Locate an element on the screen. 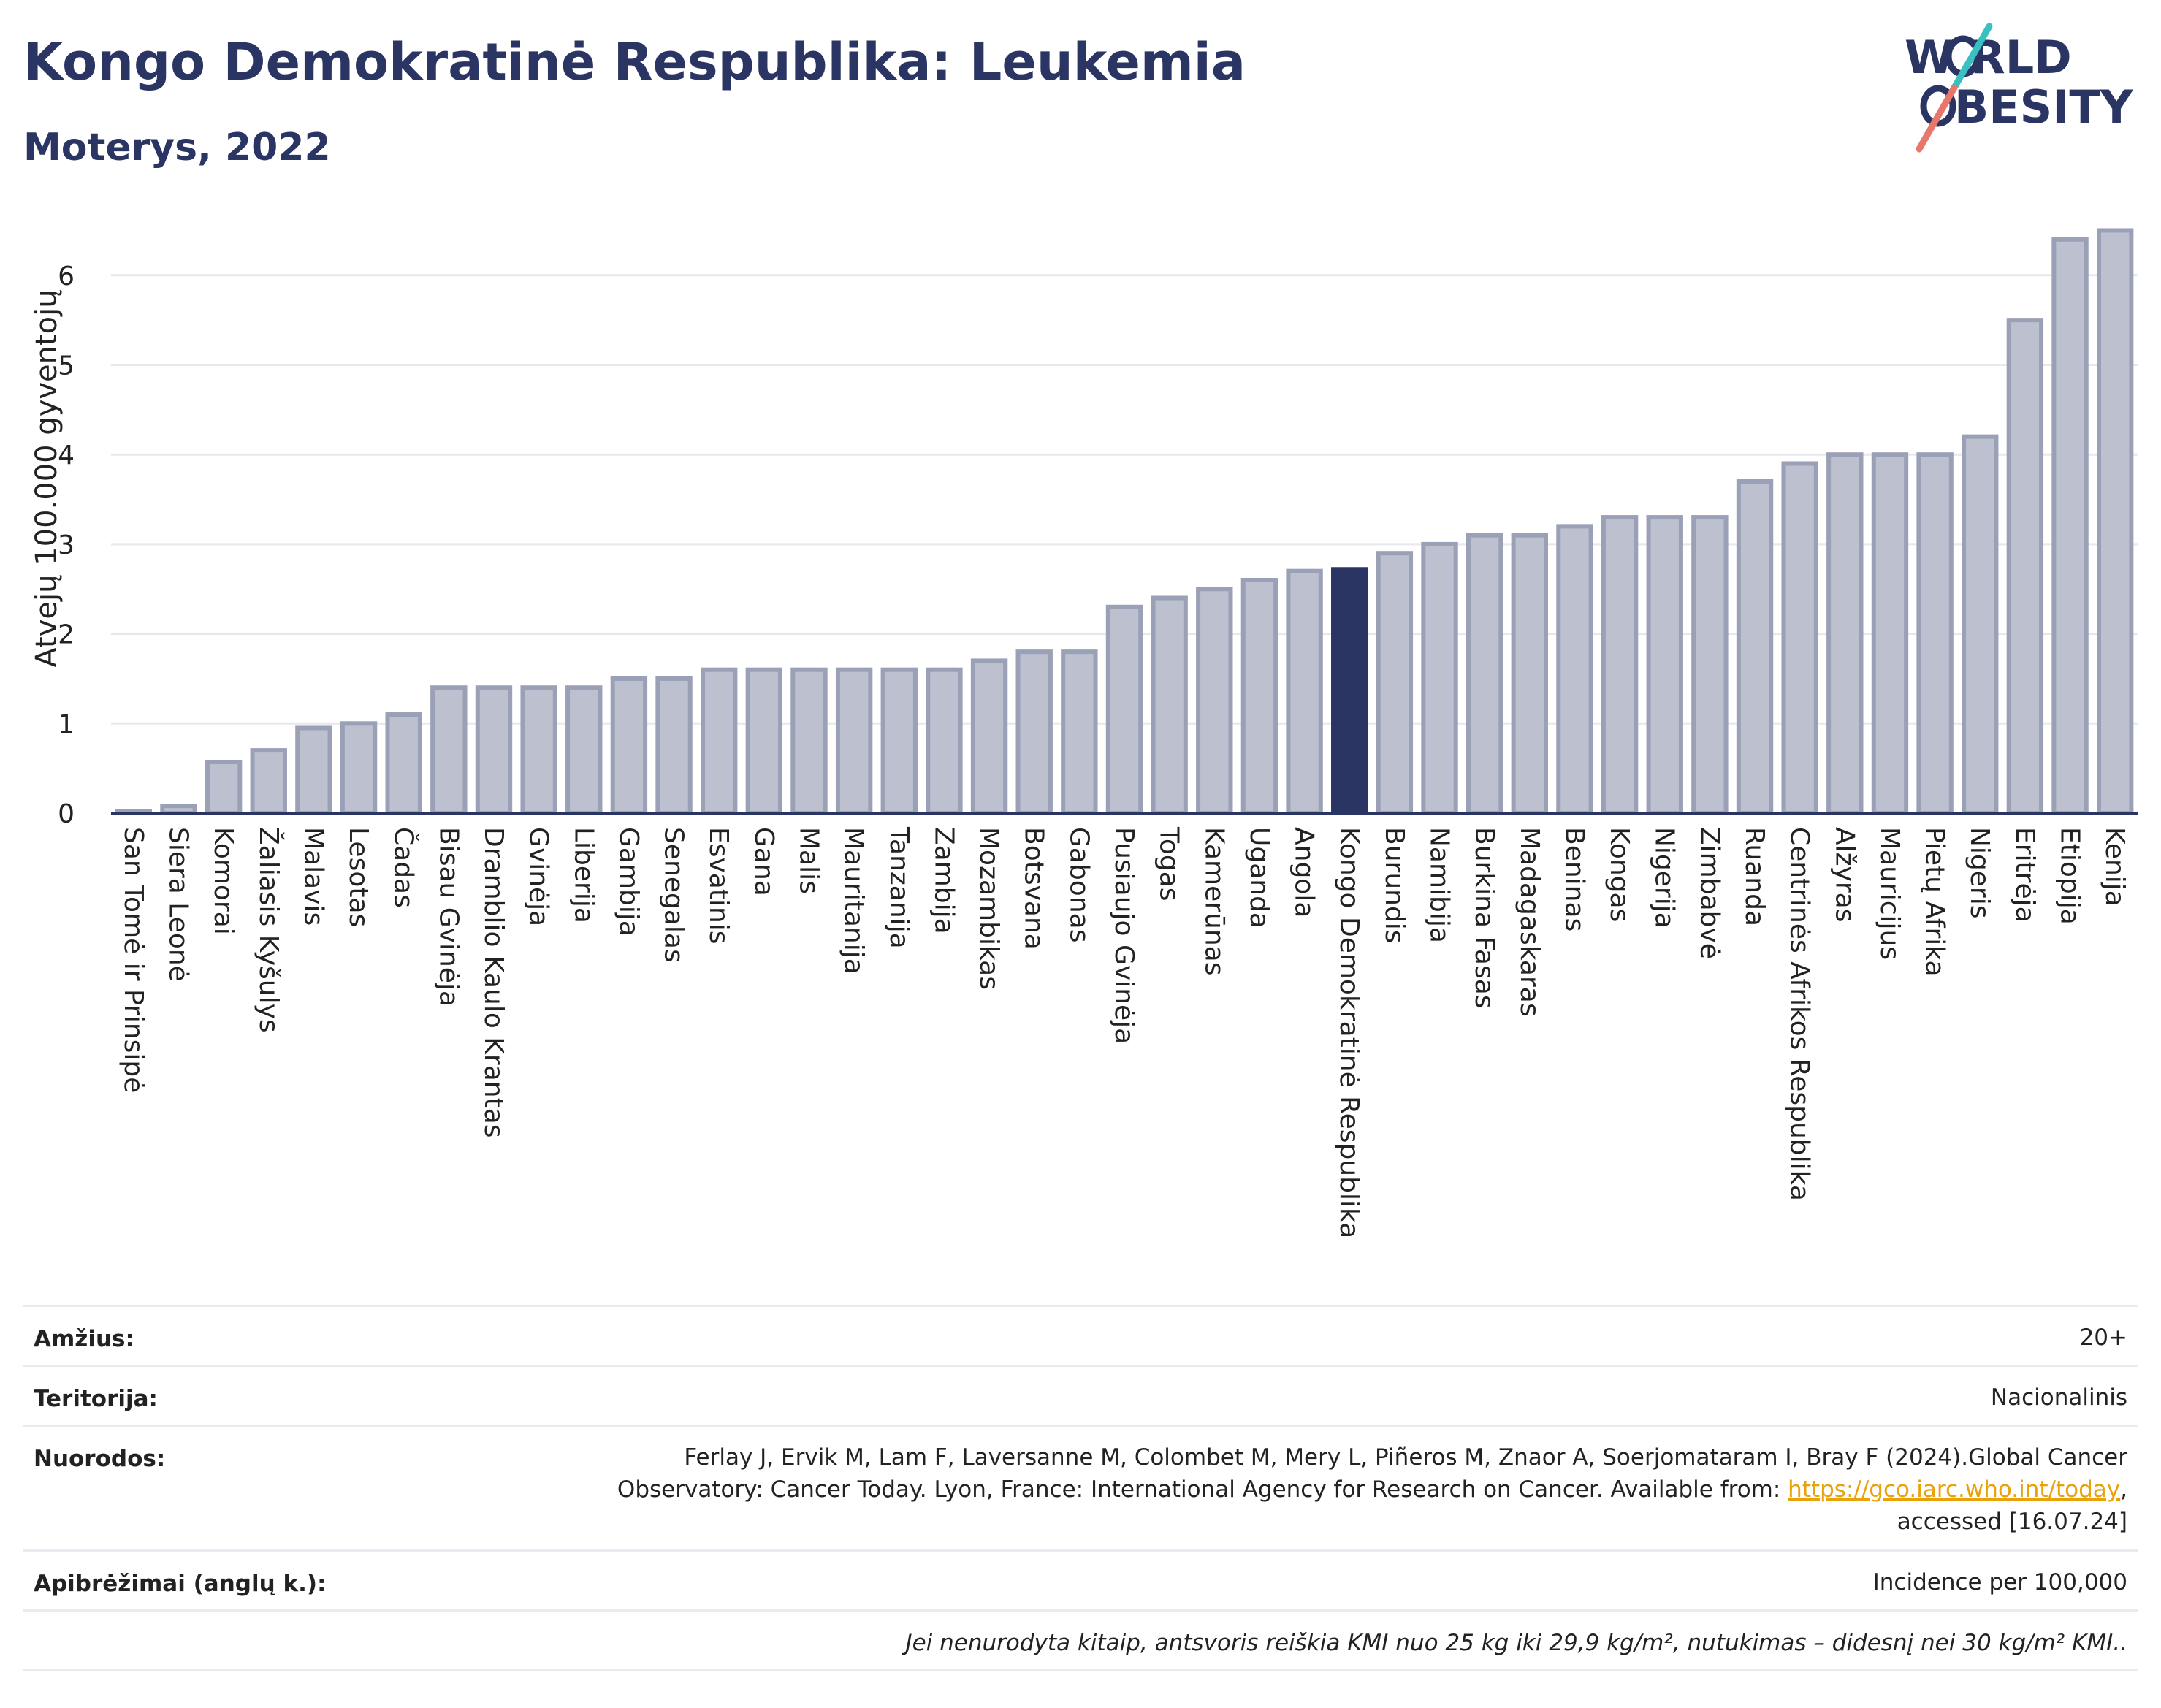 This screenshot has width=2161, height=1708. x-tick-label: Alžyras is located at coordinates (1844, 874).